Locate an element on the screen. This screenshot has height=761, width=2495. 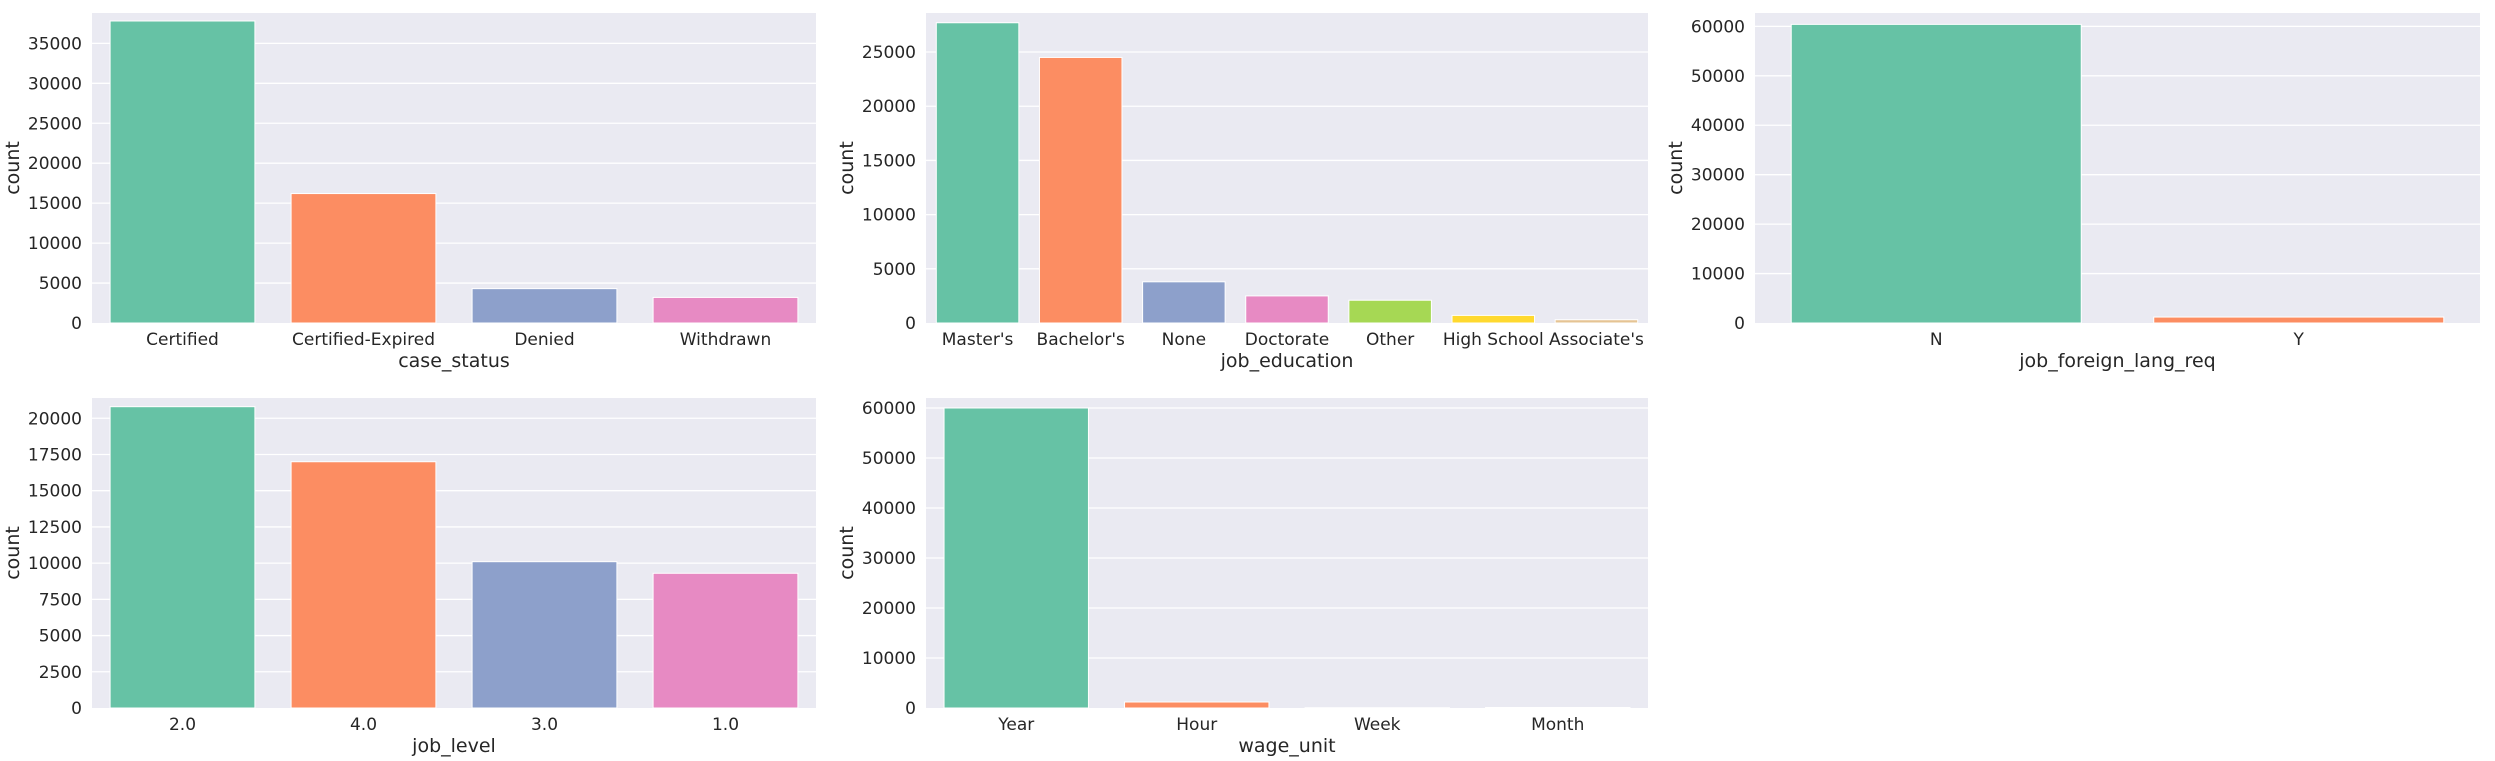
x-tick-label: Hour is located at coordinates (1196, 725).